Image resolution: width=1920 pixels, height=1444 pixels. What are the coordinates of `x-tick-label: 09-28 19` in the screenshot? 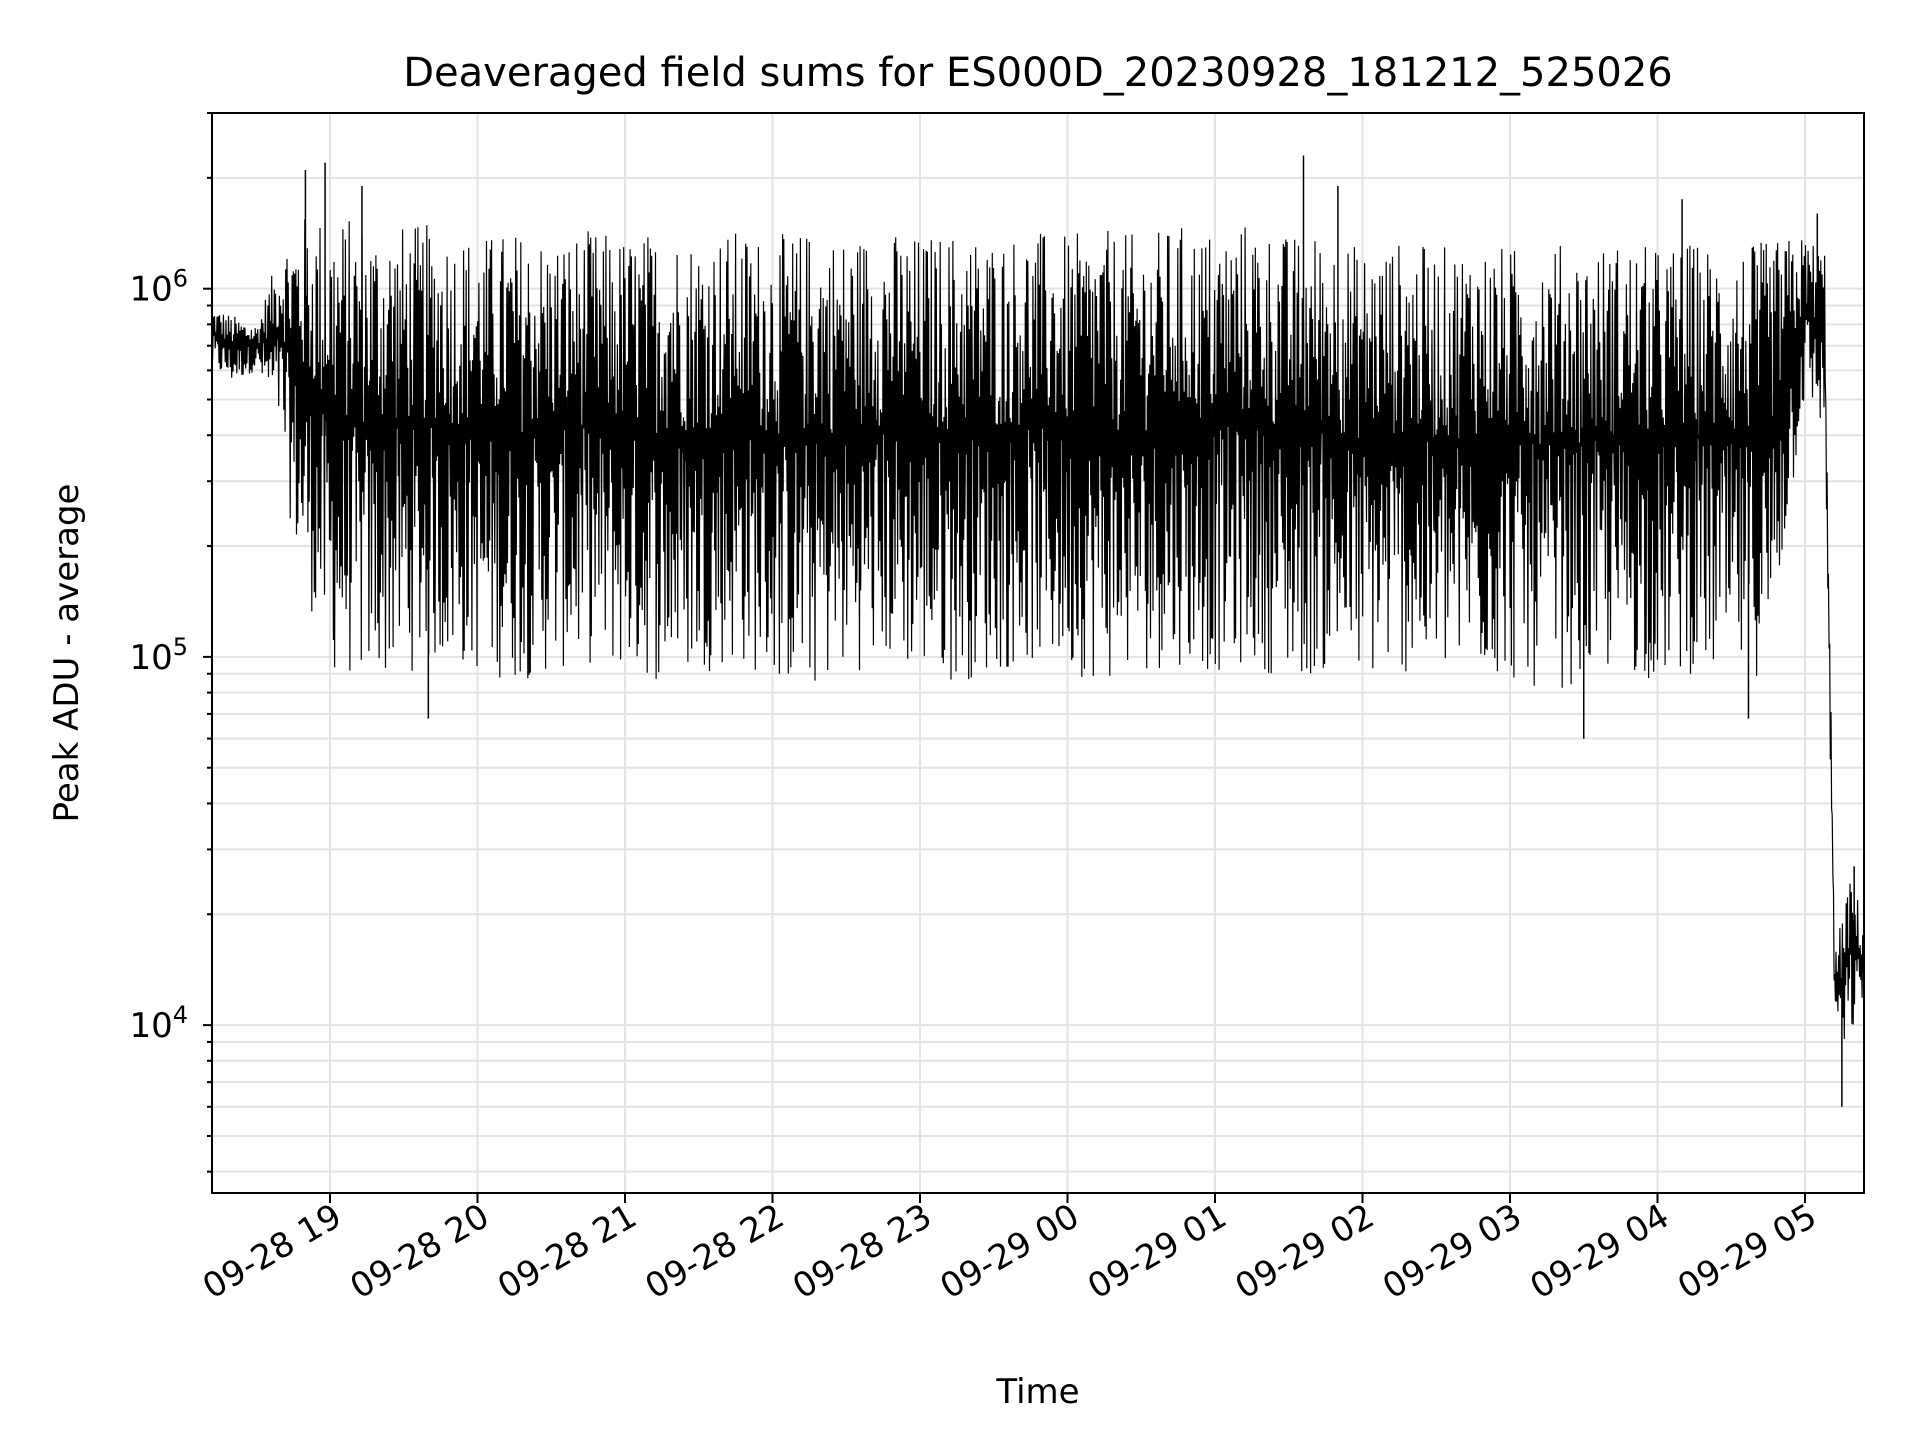 It's located at (272, 1251).